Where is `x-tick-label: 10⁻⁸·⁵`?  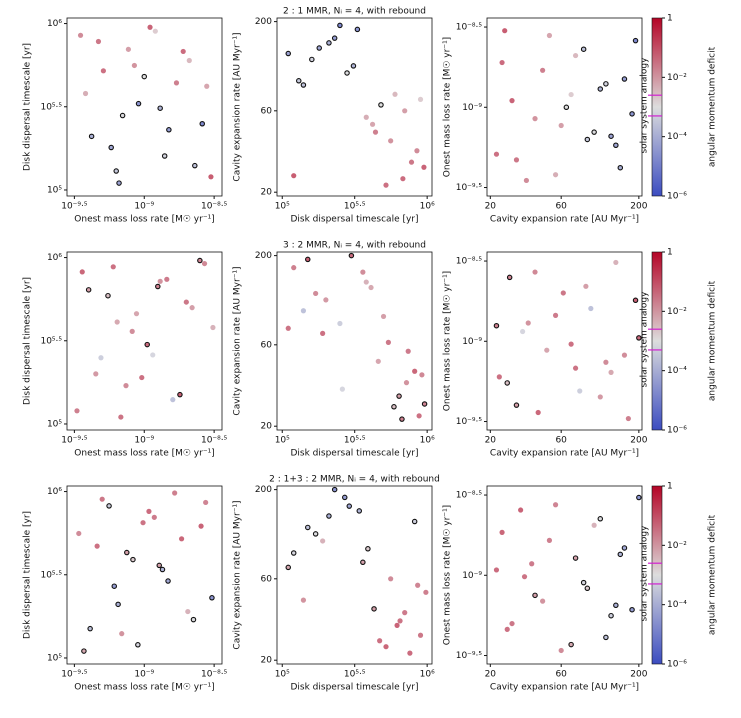 x-tick-label: 10⁻⁸·⁵ is located at coordinates (214, 207).